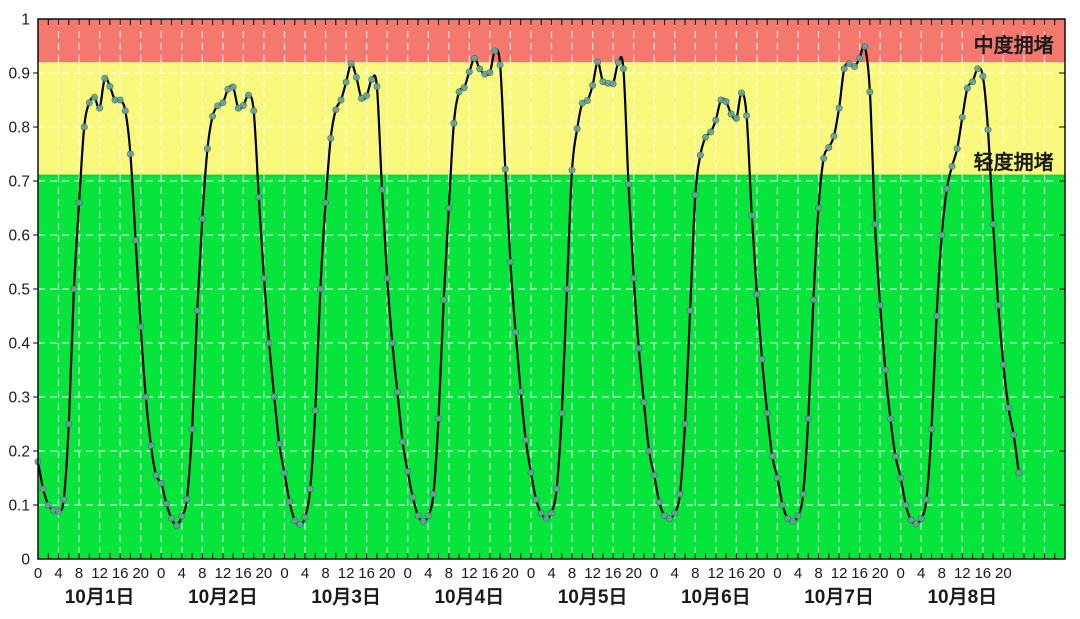 The height and width of the screenshot is (619, 1080). I want to click on y-tick-label: 0.9, so click(19, 74).